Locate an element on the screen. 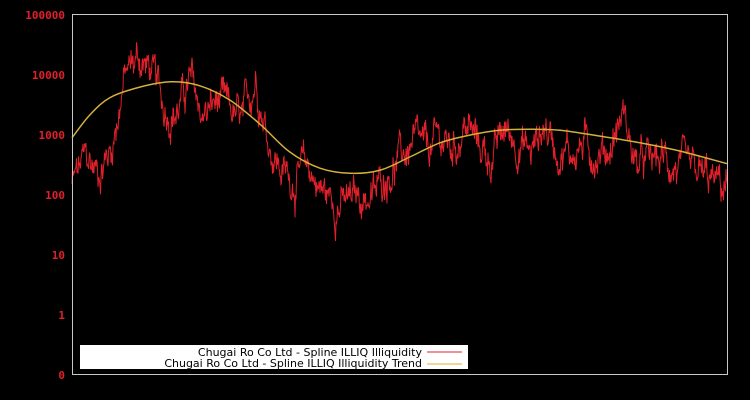 The width and height of the screenshot is (750, 400). y-tick-label: 10 is located at coordinates (58, 255).